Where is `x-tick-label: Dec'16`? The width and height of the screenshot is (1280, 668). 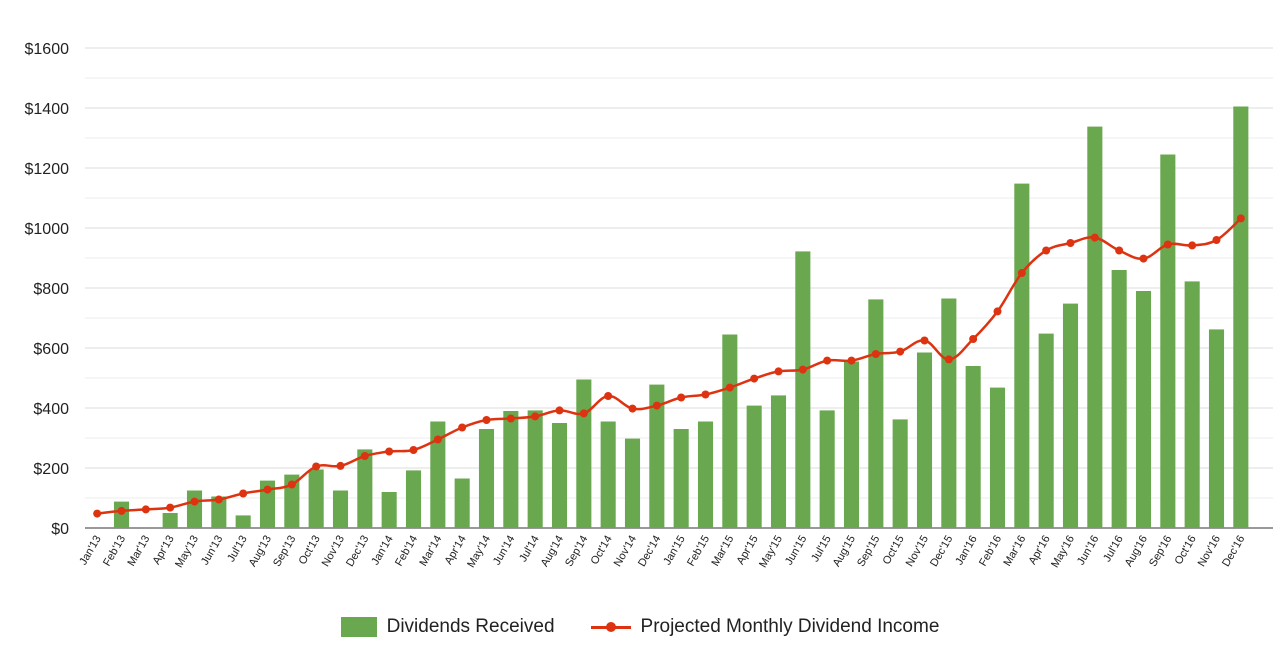 x-tick-label: Dec'16 is located at coordinates (1233, 551).